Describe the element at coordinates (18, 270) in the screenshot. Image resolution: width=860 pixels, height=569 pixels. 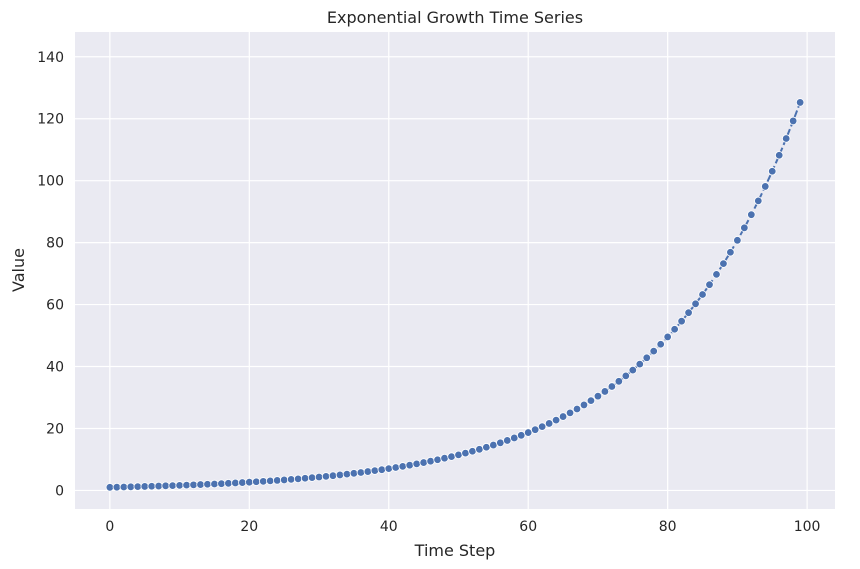
I see `y-axis-title: Value` at that location.